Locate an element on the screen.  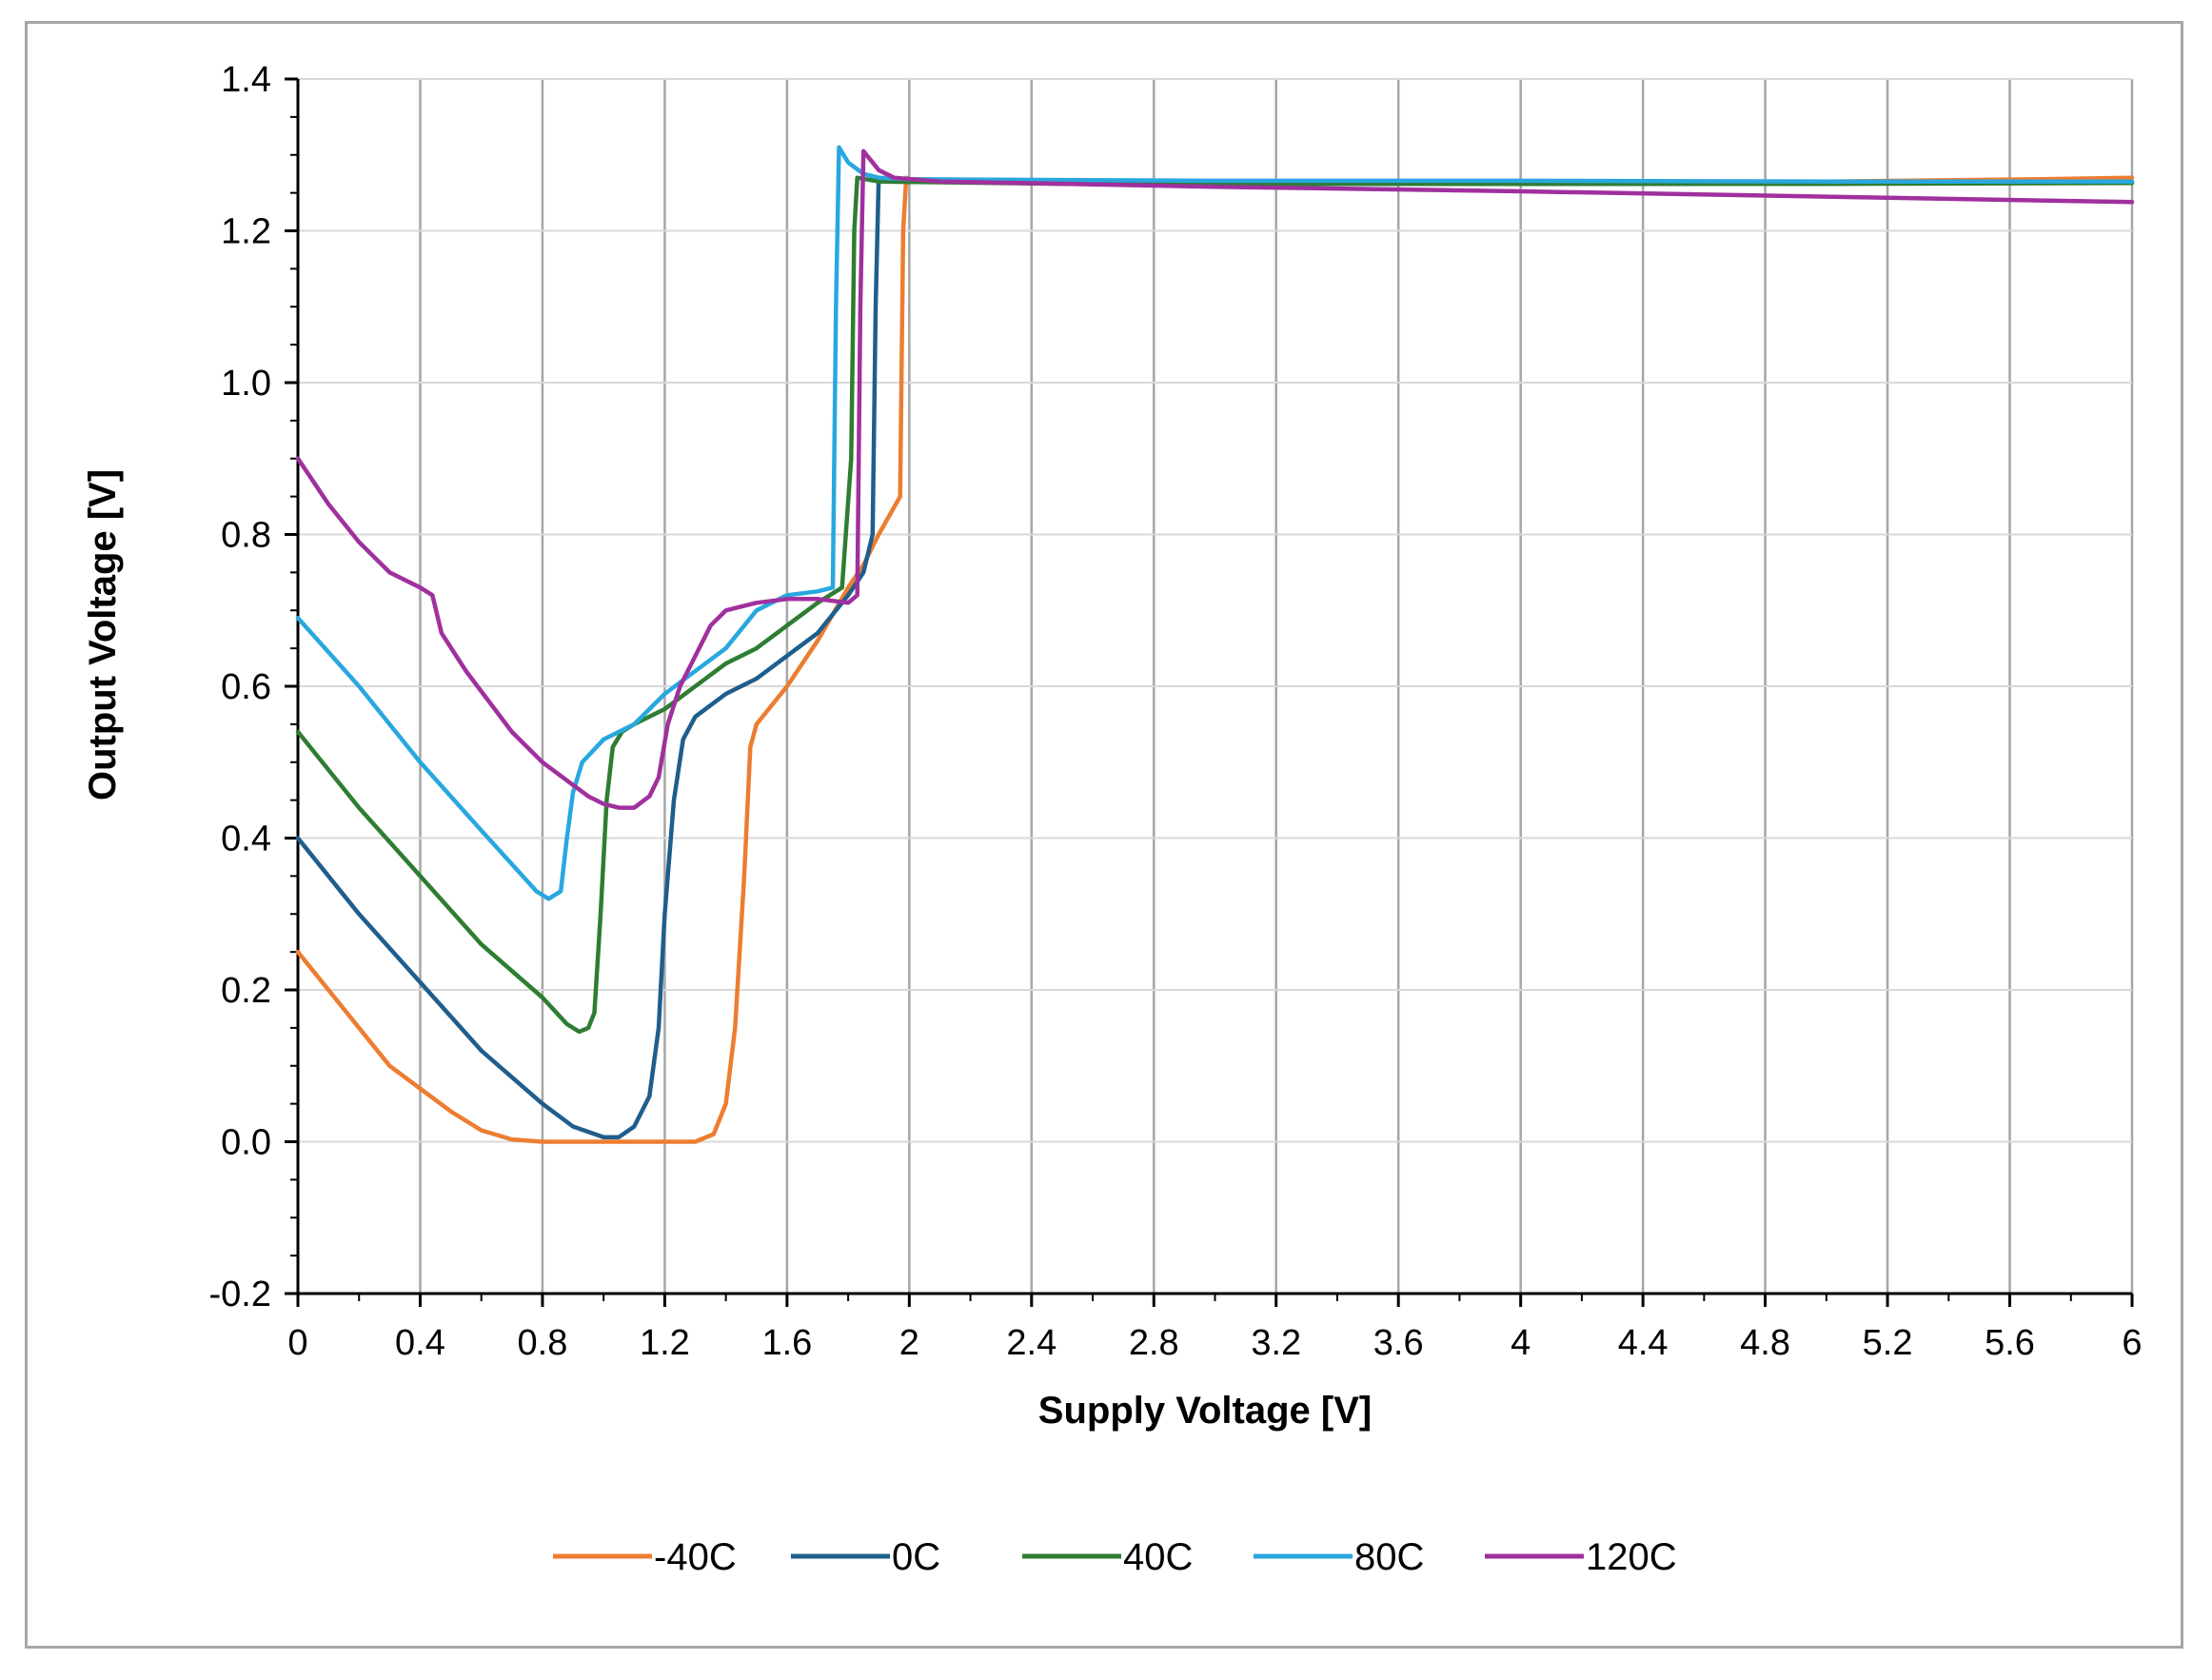
y-tick-label: 0.2 is located at coordinates (246, 991).